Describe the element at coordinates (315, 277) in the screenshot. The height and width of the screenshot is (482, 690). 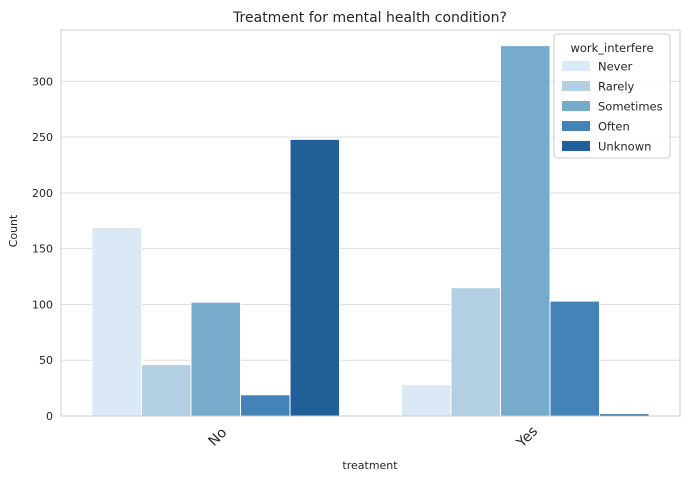
I see `bar-no-unknown` at that location.